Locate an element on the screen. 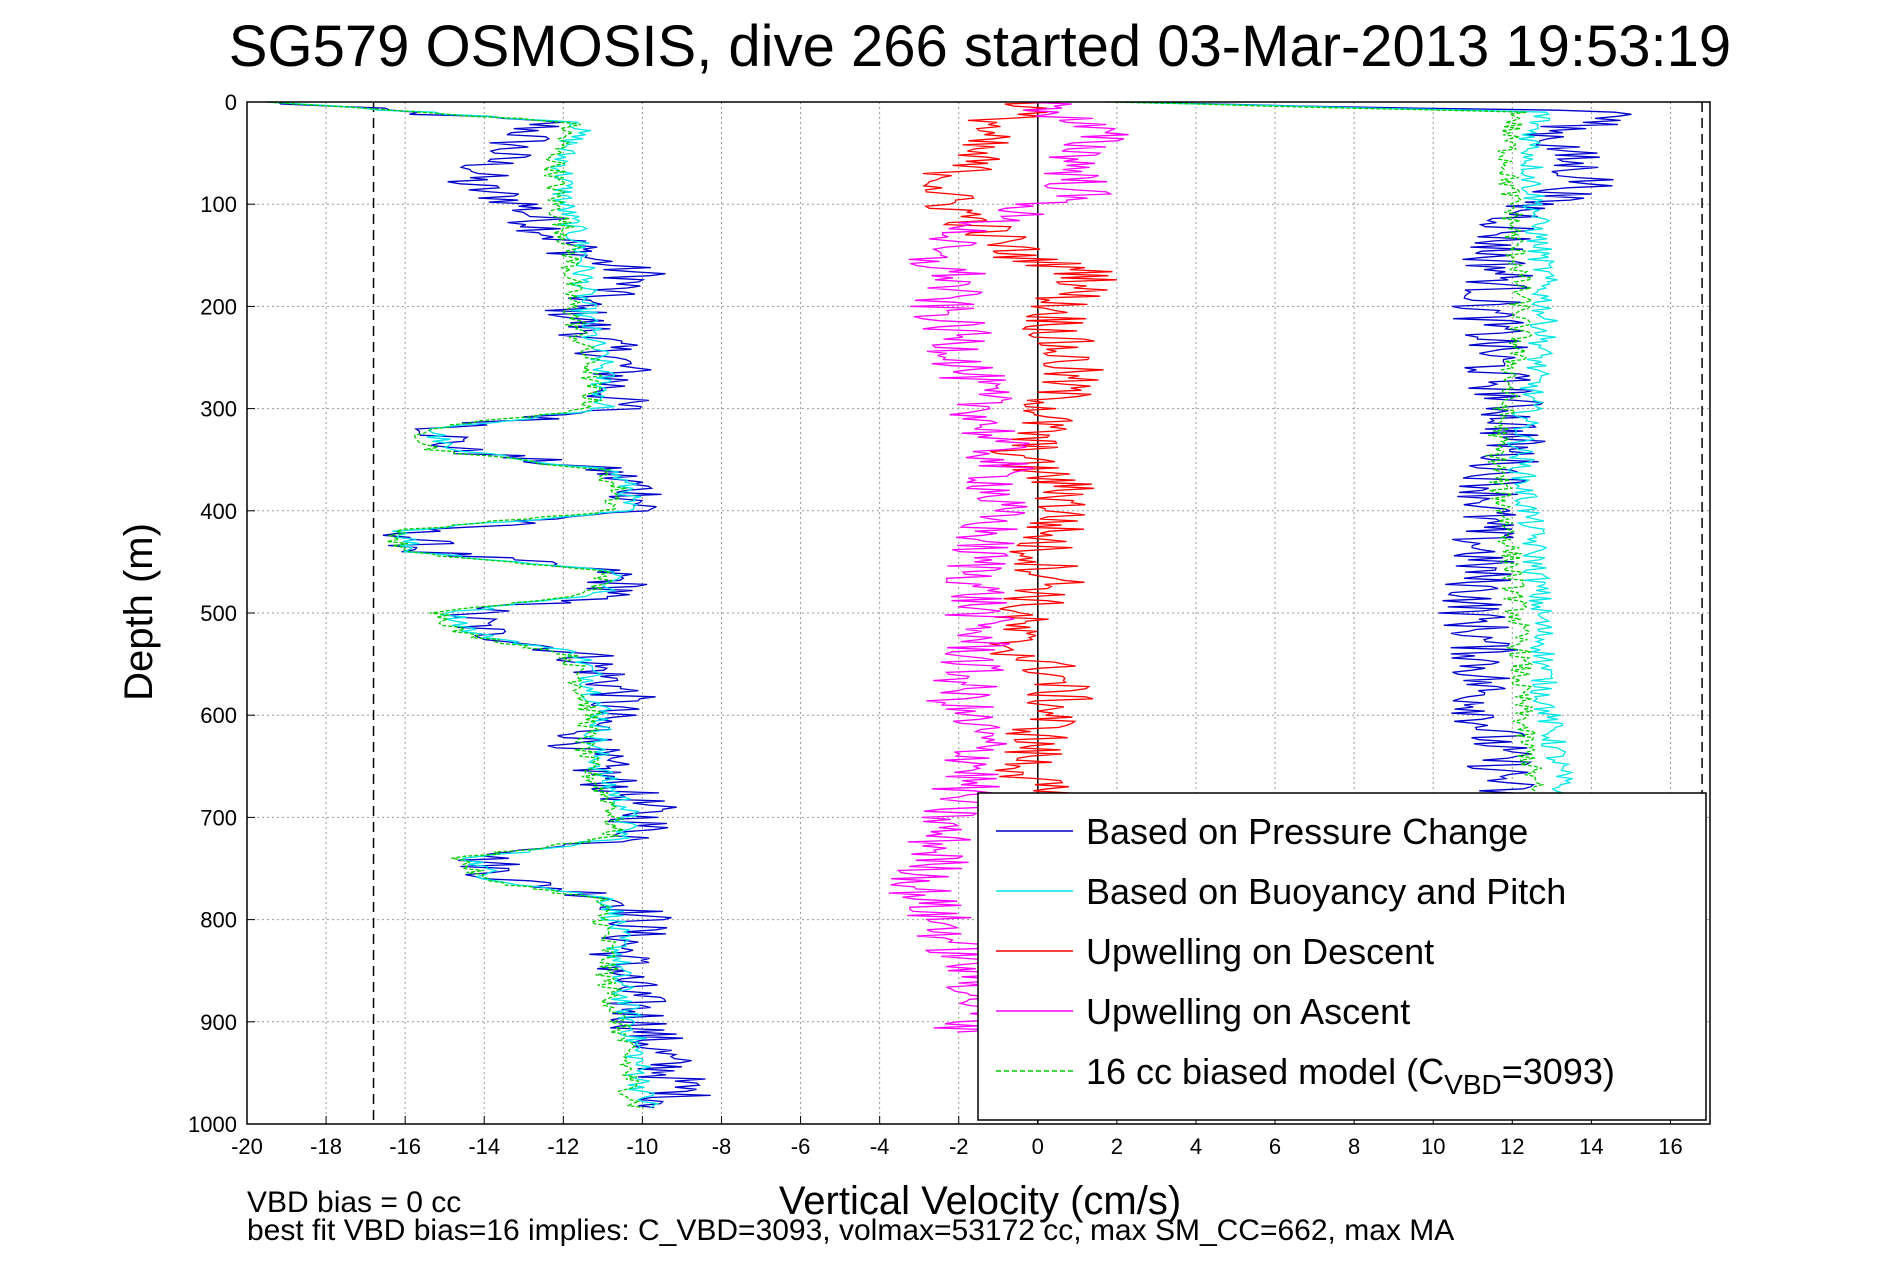  y-tick-label: 900 is located at coordinates (218, 1022).